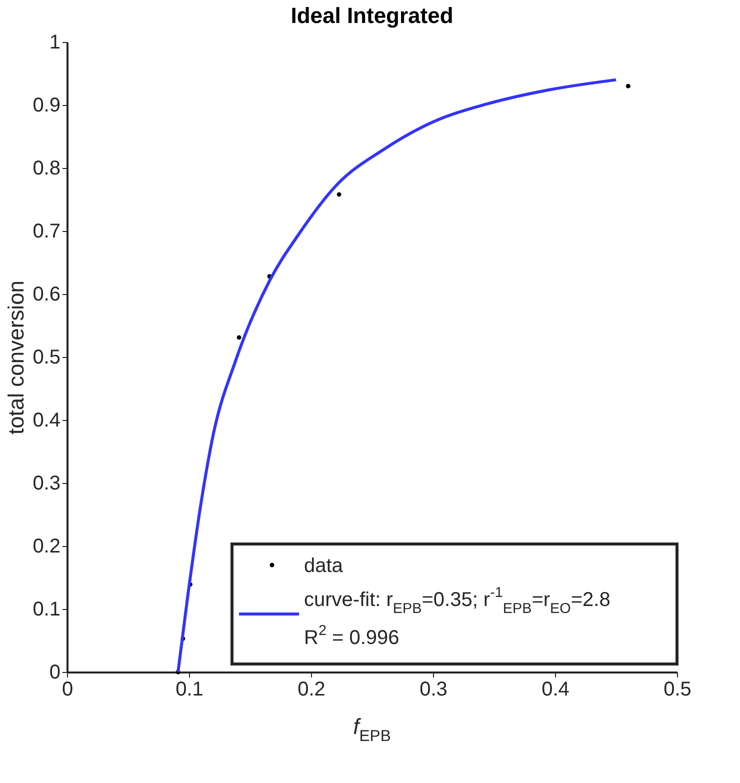 The image size is (740, 783). Describe the element at coordinates (54, 43) in the screenshot. I see `y-tick-label: 1` at that location.